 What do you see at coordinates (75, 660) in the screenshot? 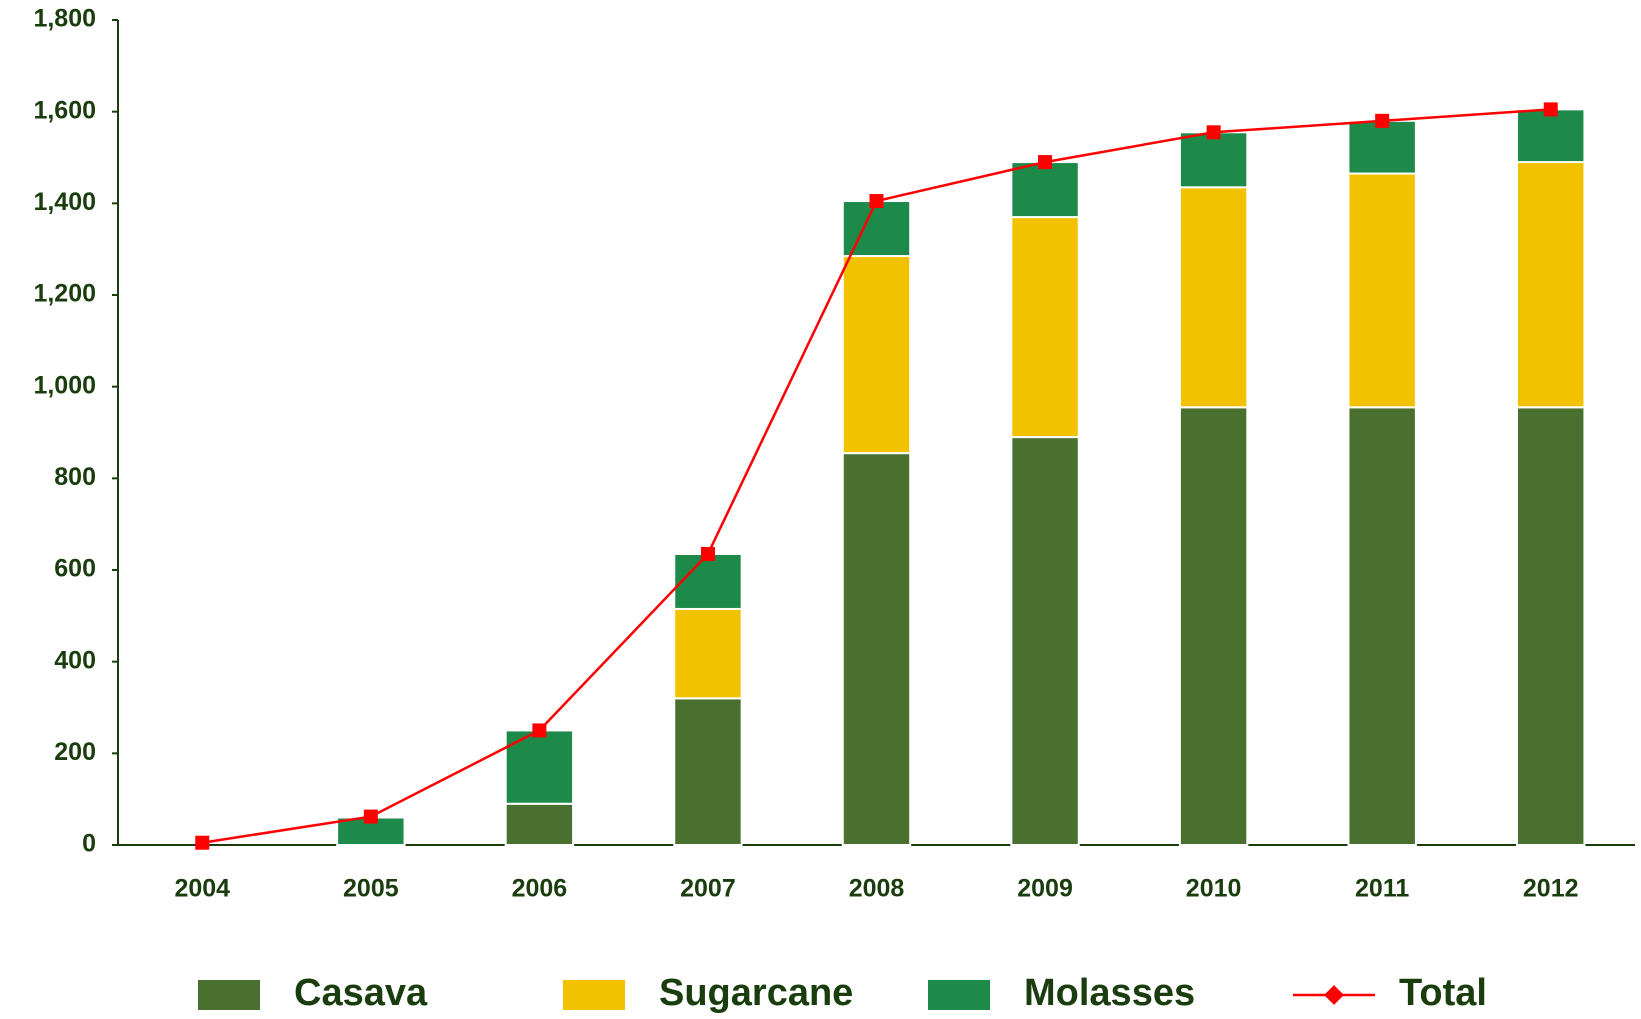
I see `y-tick-label: 400` at bounding box center [75, 660].